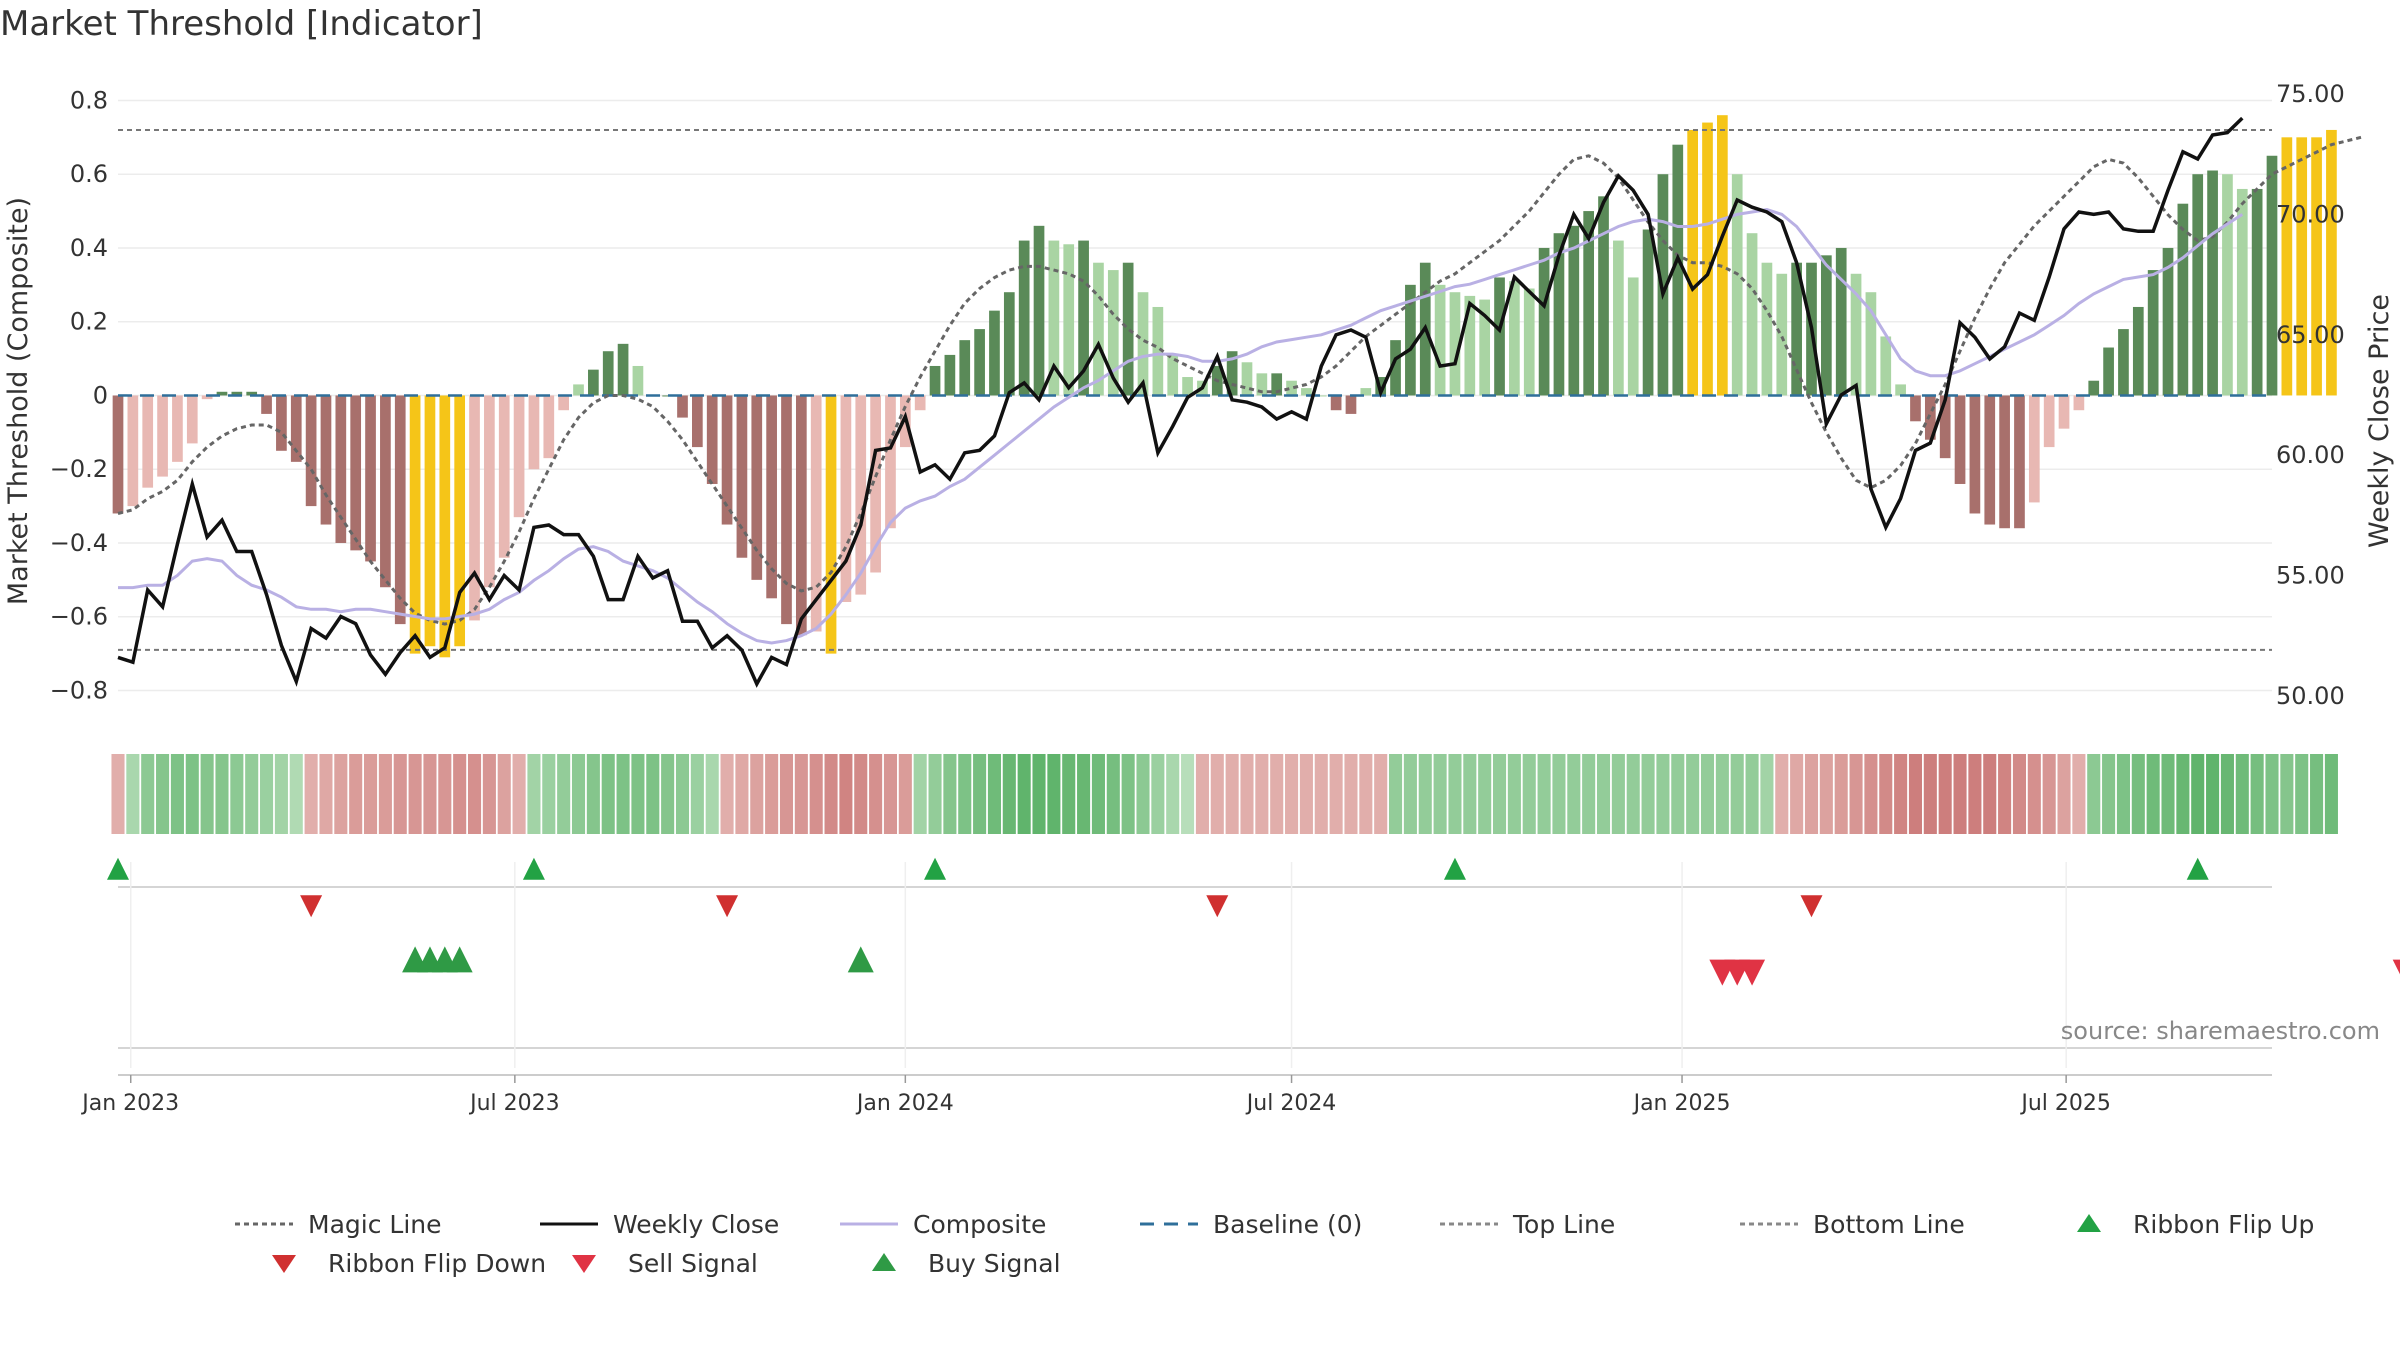 The width and height of the screenshot is (2400, 1350). I want to click on left-tick-label: −0.8, so click(79, 690).